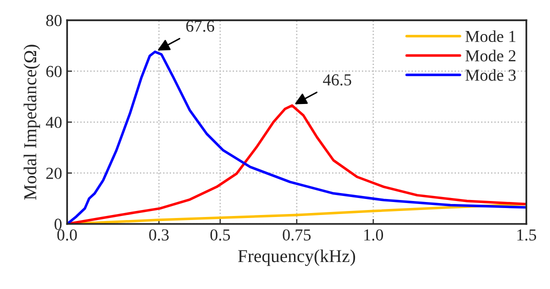  I want to click on y-tick-label: 80, so click(54, 20).